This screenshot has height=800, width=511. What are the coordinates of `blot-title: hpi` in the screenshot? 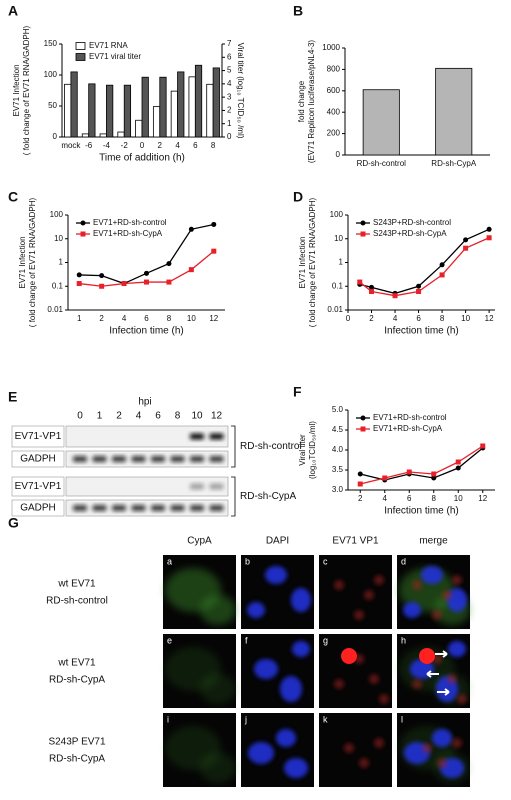 It's located at (144, 402).